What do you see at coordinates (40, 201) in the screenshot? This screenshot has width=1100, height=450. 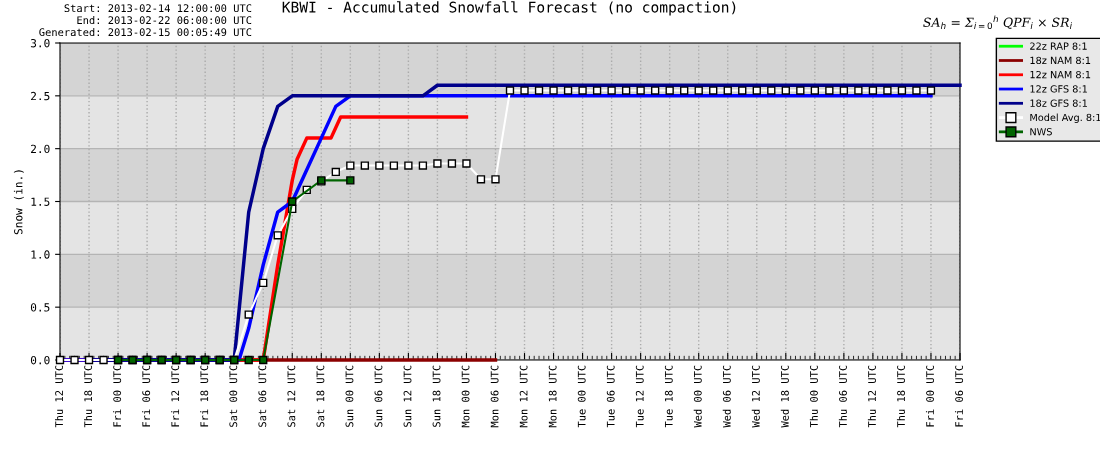 I see `y-tick-label: 1.5` at bounding box center [40, 201].